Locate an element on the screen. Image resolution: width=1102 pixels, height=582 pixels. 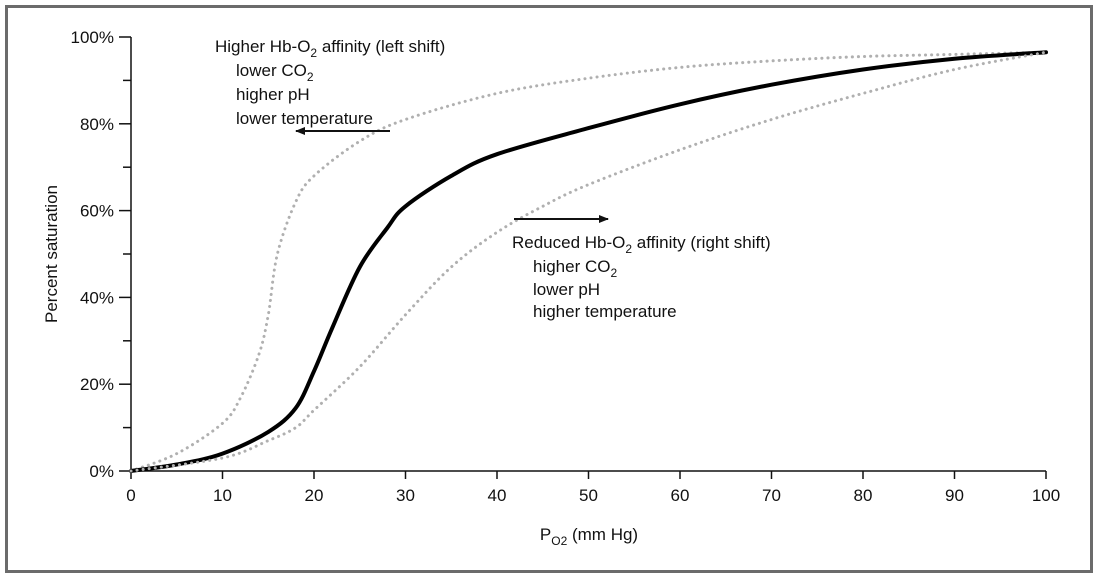
right-annotation-temperature: higher temperature is located at coordinates (605, 311).